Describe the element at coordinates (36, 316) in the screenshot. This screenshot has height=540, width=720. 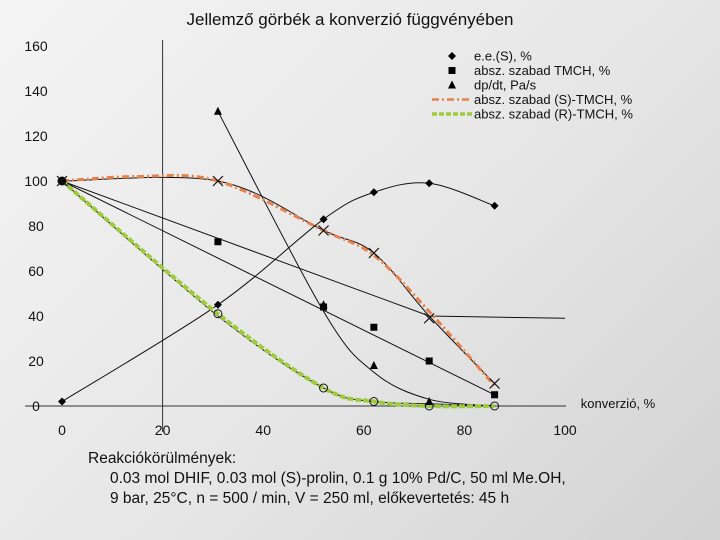
I see `y-tick-label: 40` at that location.